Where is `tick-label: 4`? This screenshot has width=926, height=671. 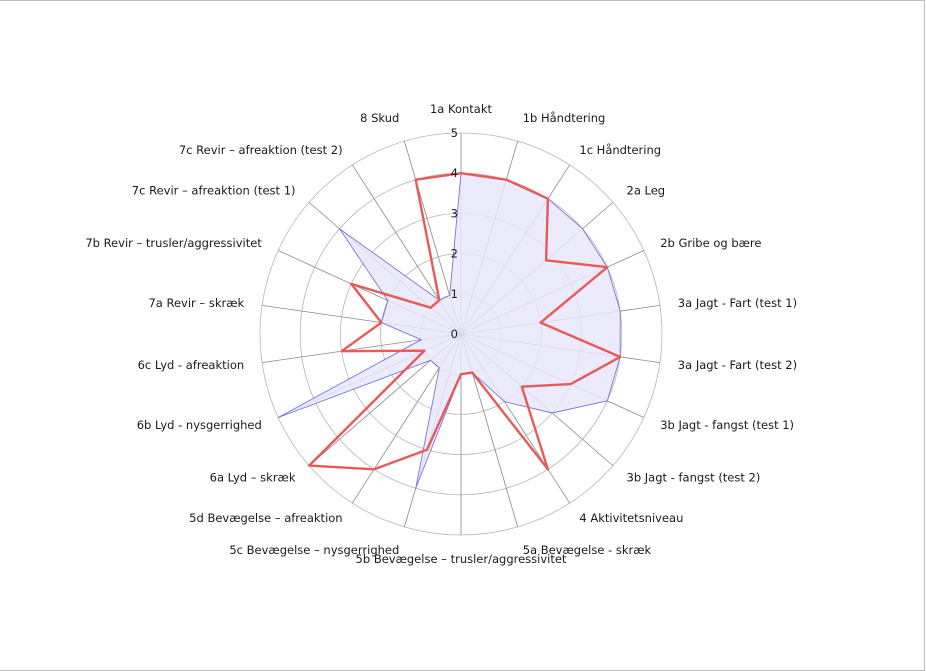
tick-label: 4 is located at coordinates (454, 173).